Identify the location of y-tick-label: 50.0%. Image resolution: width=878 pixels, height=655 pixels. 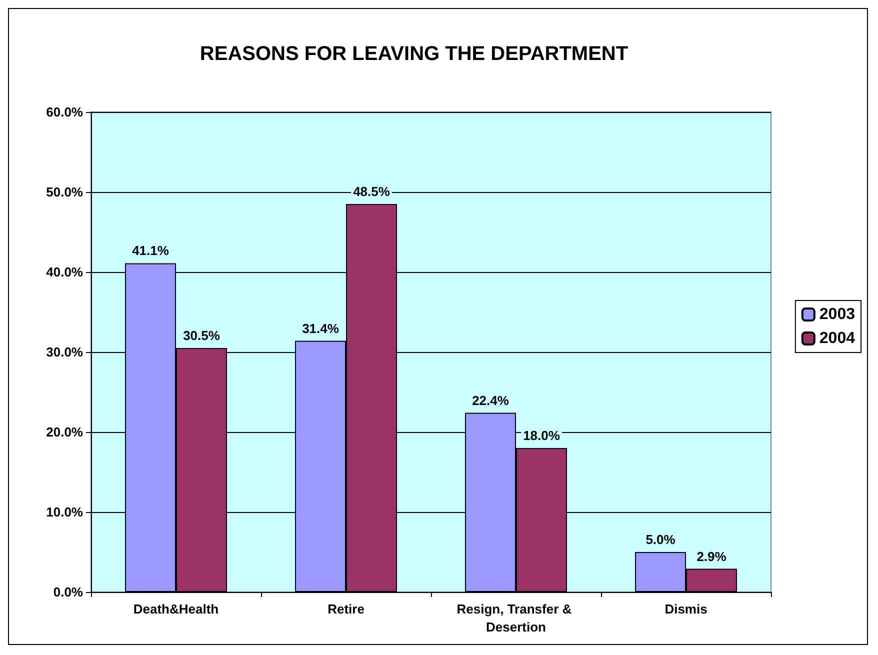
(65, 192).